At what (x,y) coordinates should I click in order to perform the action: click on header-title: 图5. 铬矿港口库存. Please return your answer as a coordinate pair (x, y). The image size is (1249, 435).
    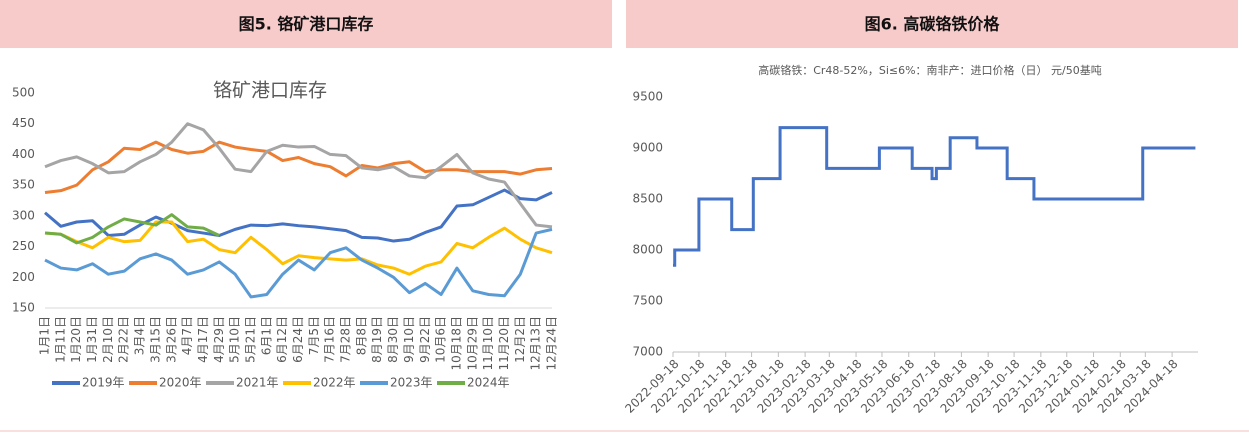
    Looking at the image, I should click on (306, 24).